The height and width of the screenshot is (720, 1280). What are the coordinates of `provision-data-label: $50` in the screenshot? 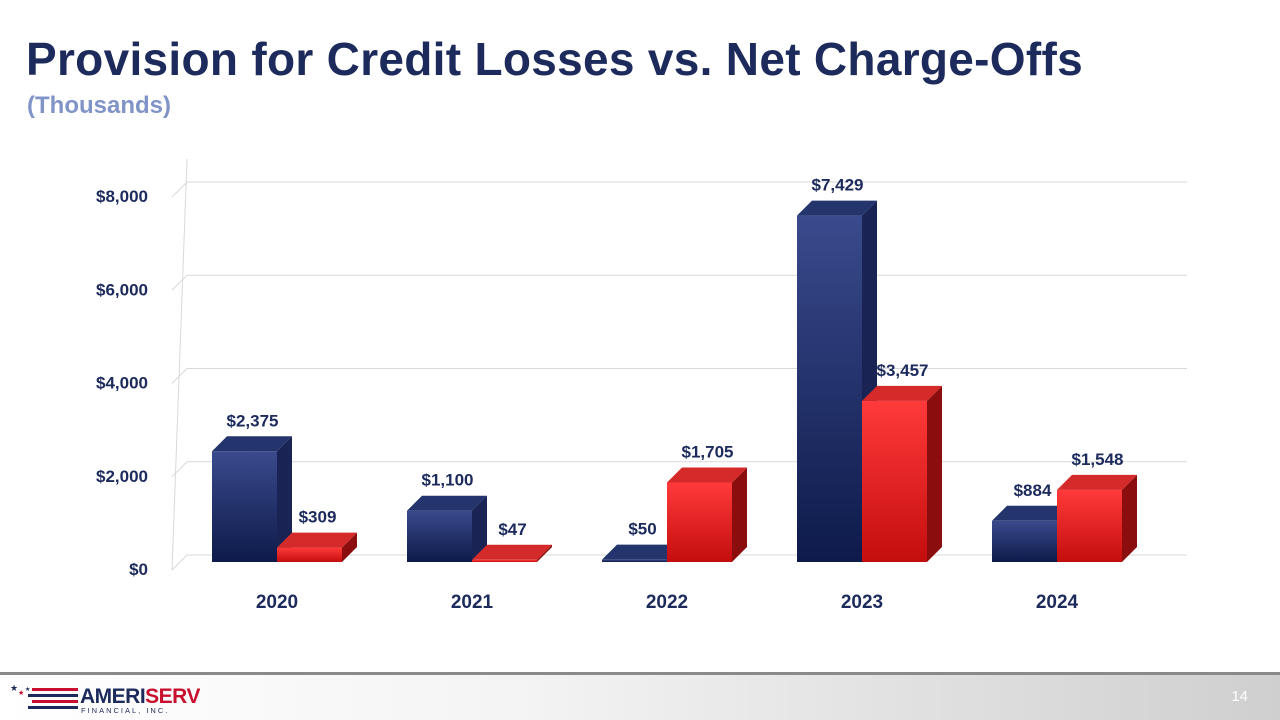 It's located at (642, 529).